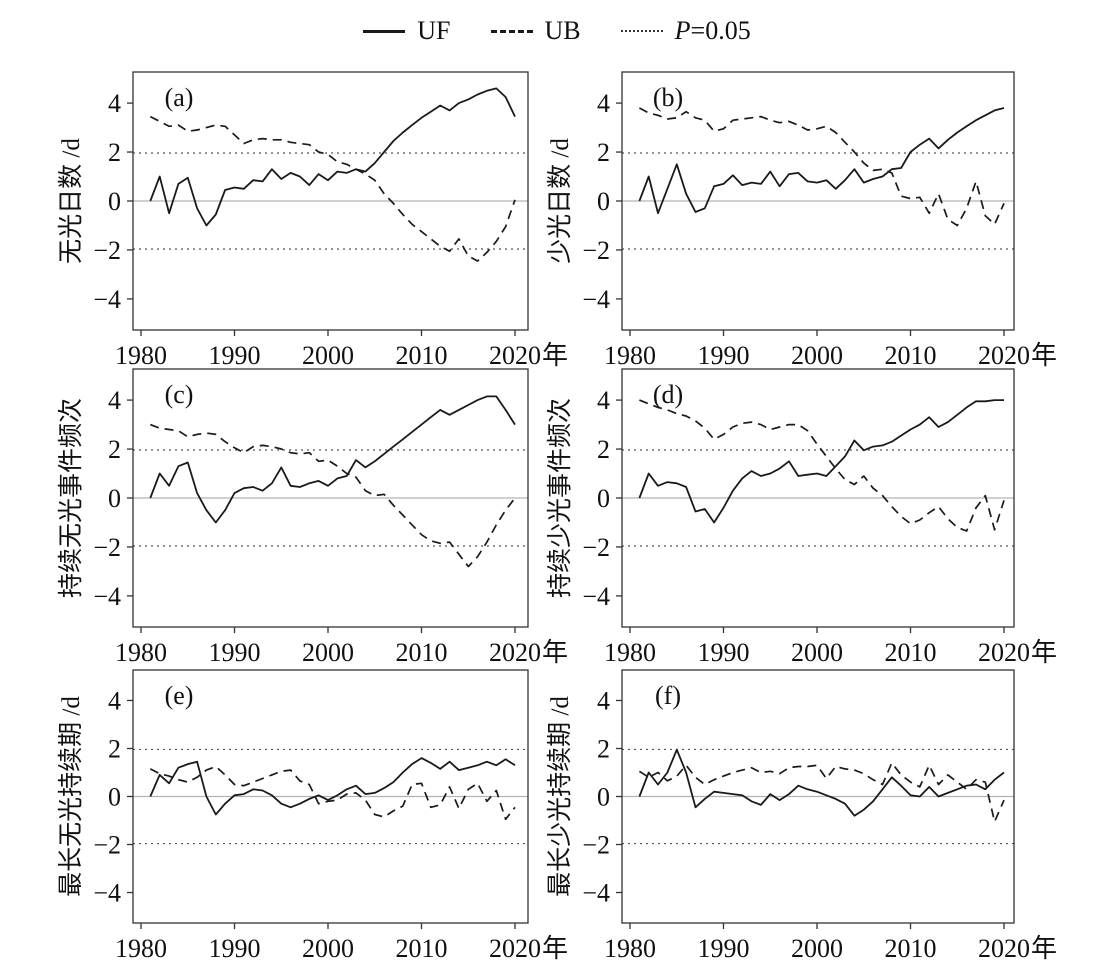  I want to click on legend-label-uf: UF, so click(434, 30).